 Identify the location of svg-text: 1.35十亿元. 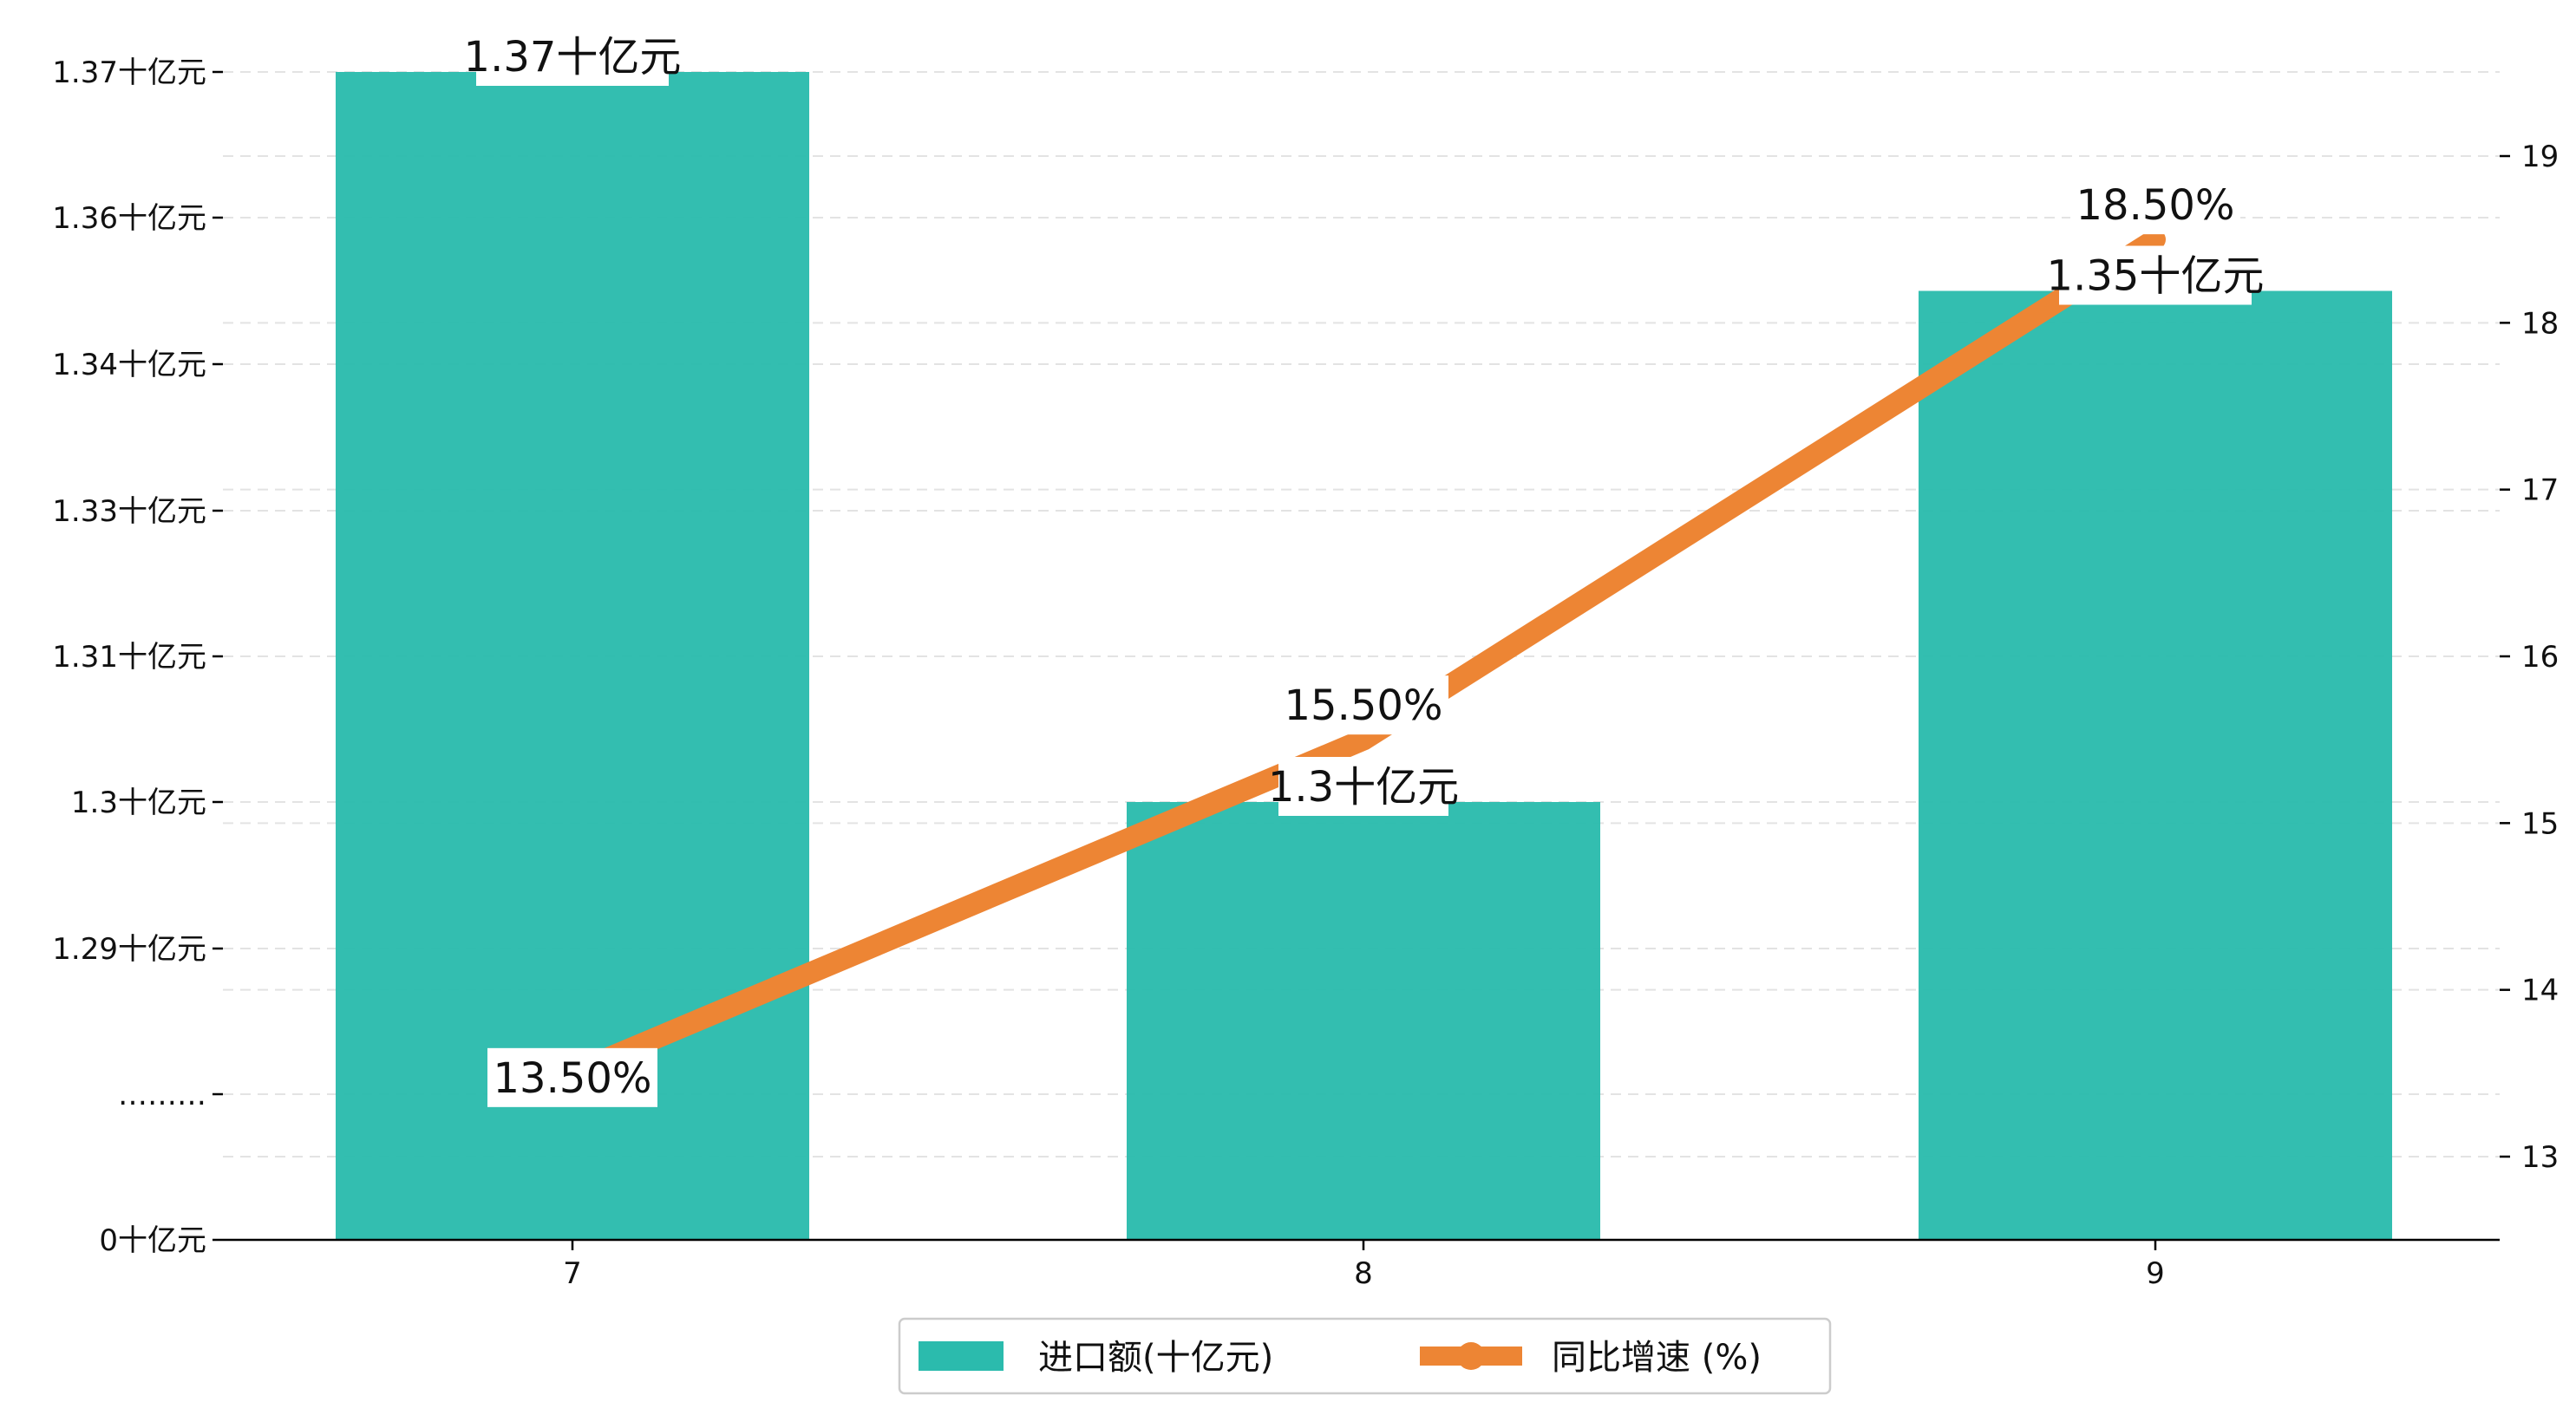
(2156, 276).